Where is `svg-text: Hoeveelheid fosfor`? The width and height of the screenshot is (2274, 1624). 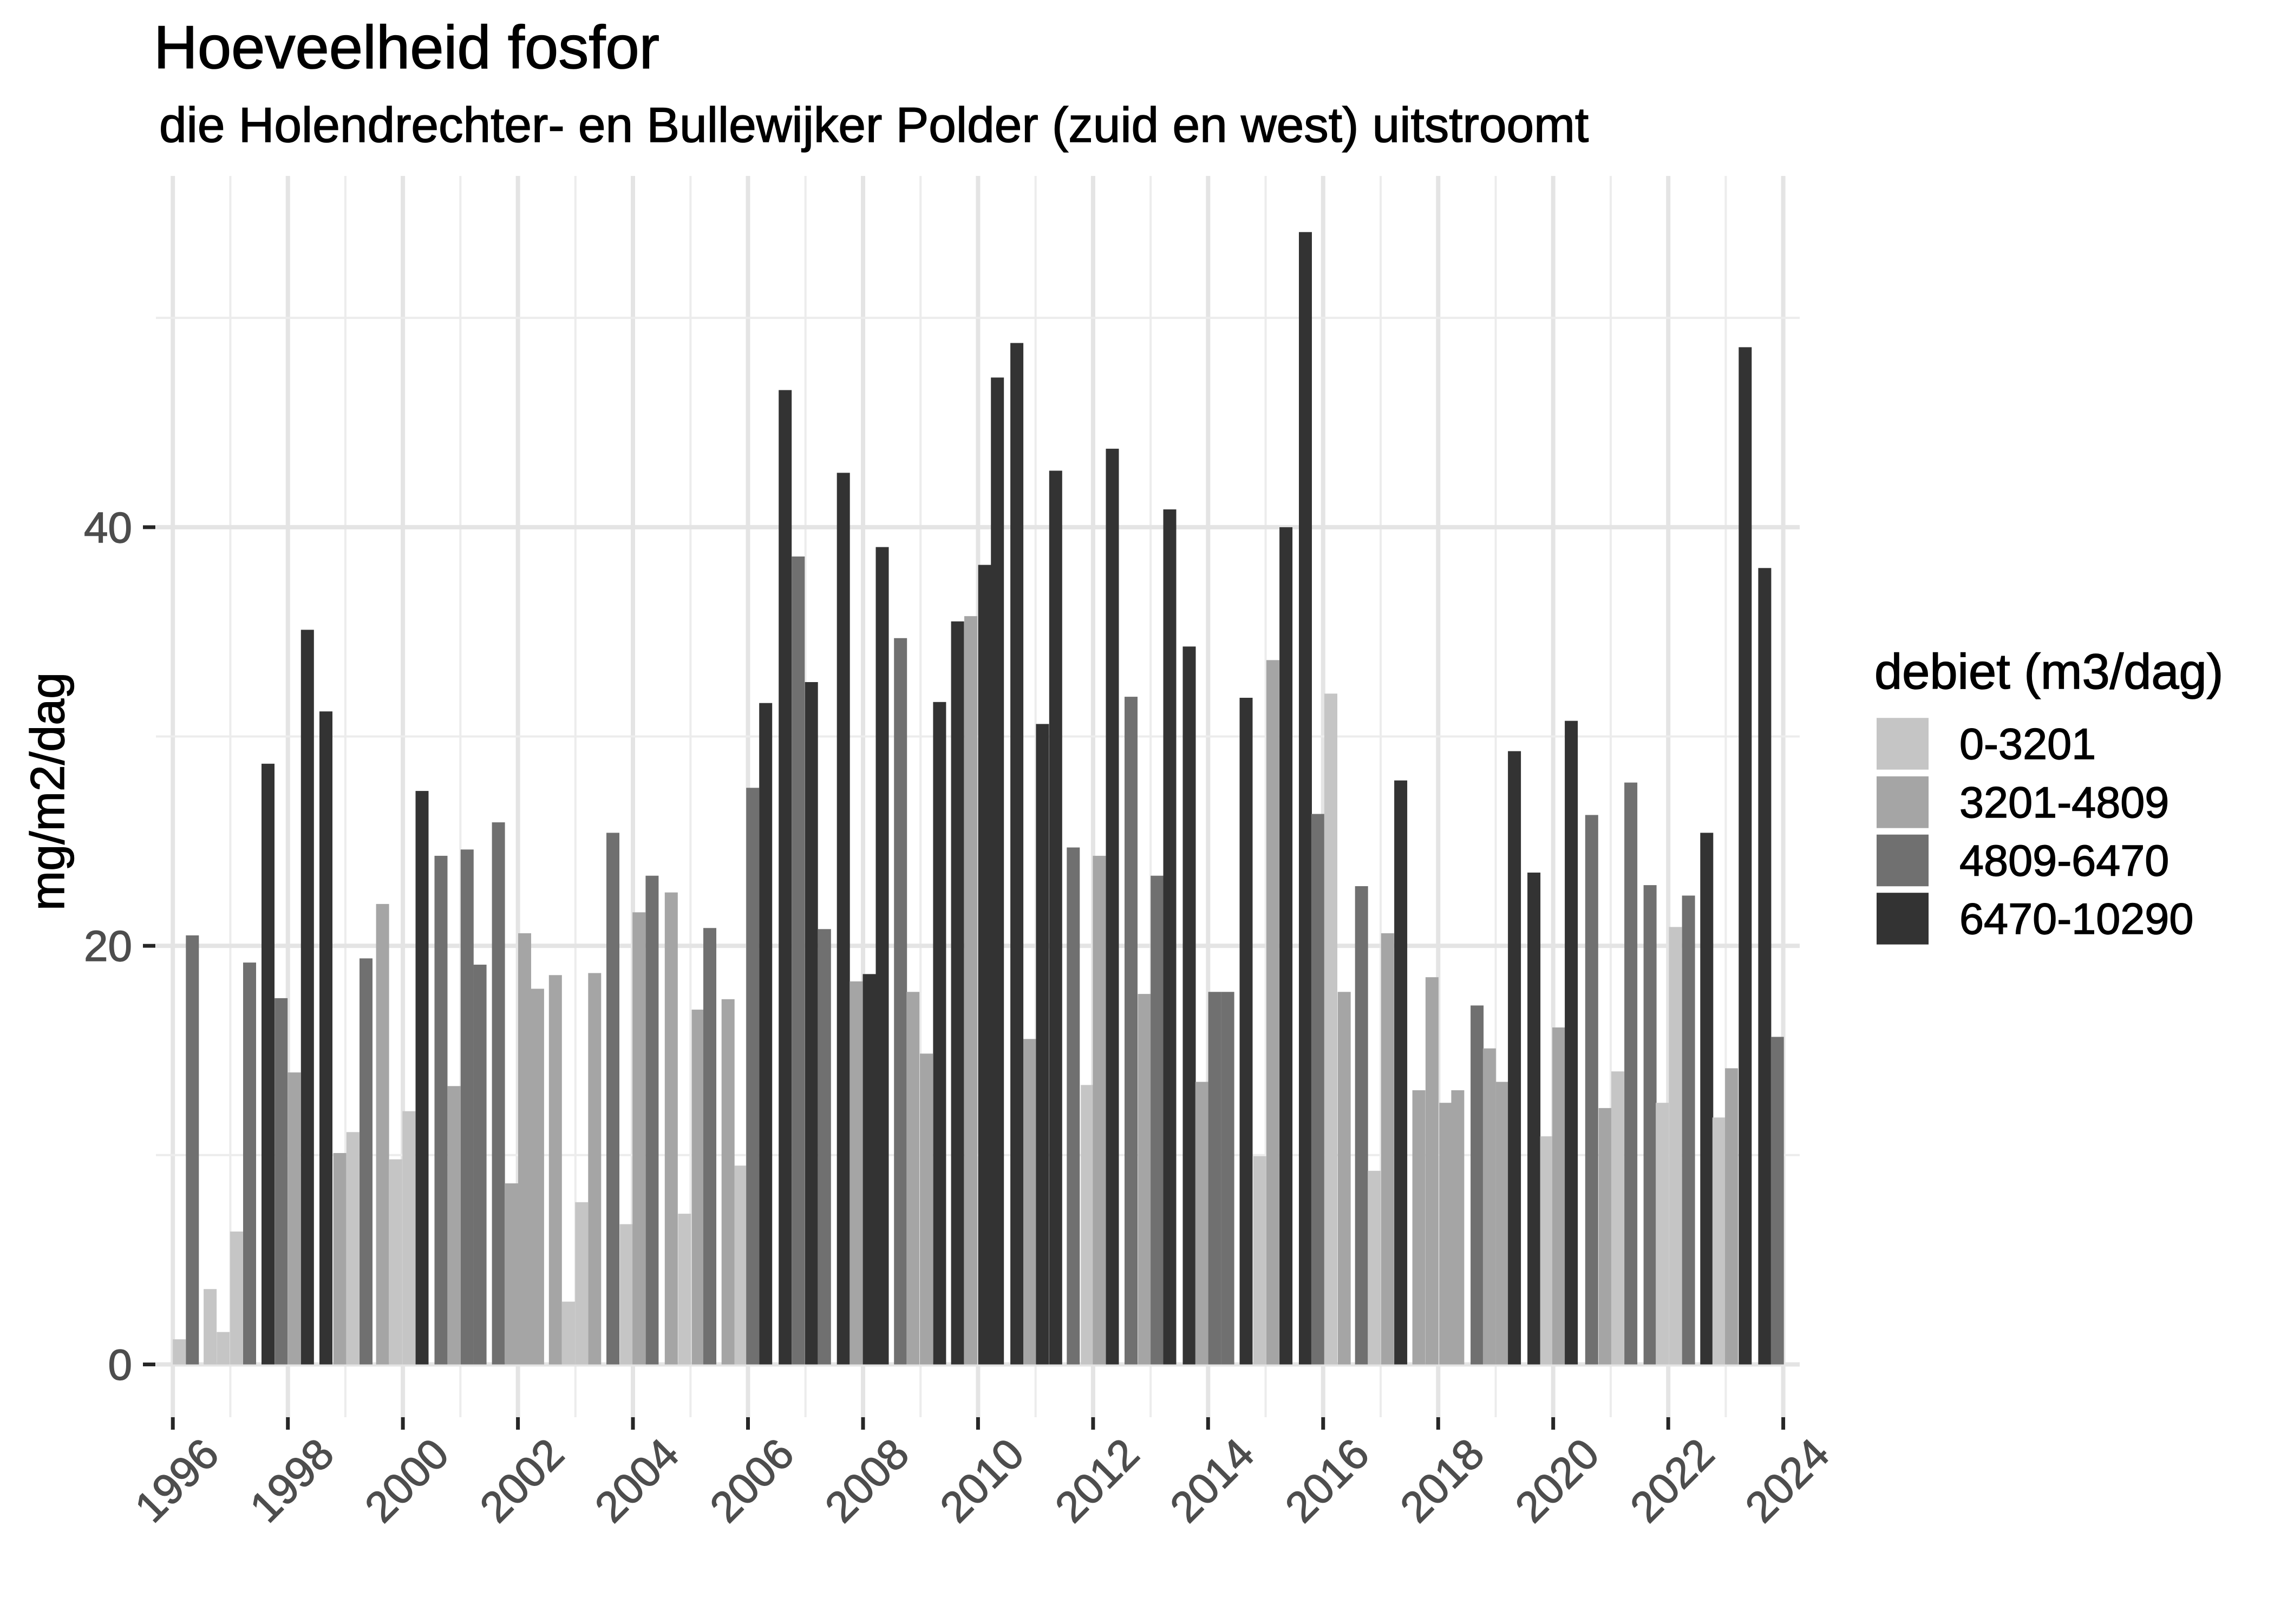 svg-text: Hoeveelheid fosfor is located at coordinates (407, 47).